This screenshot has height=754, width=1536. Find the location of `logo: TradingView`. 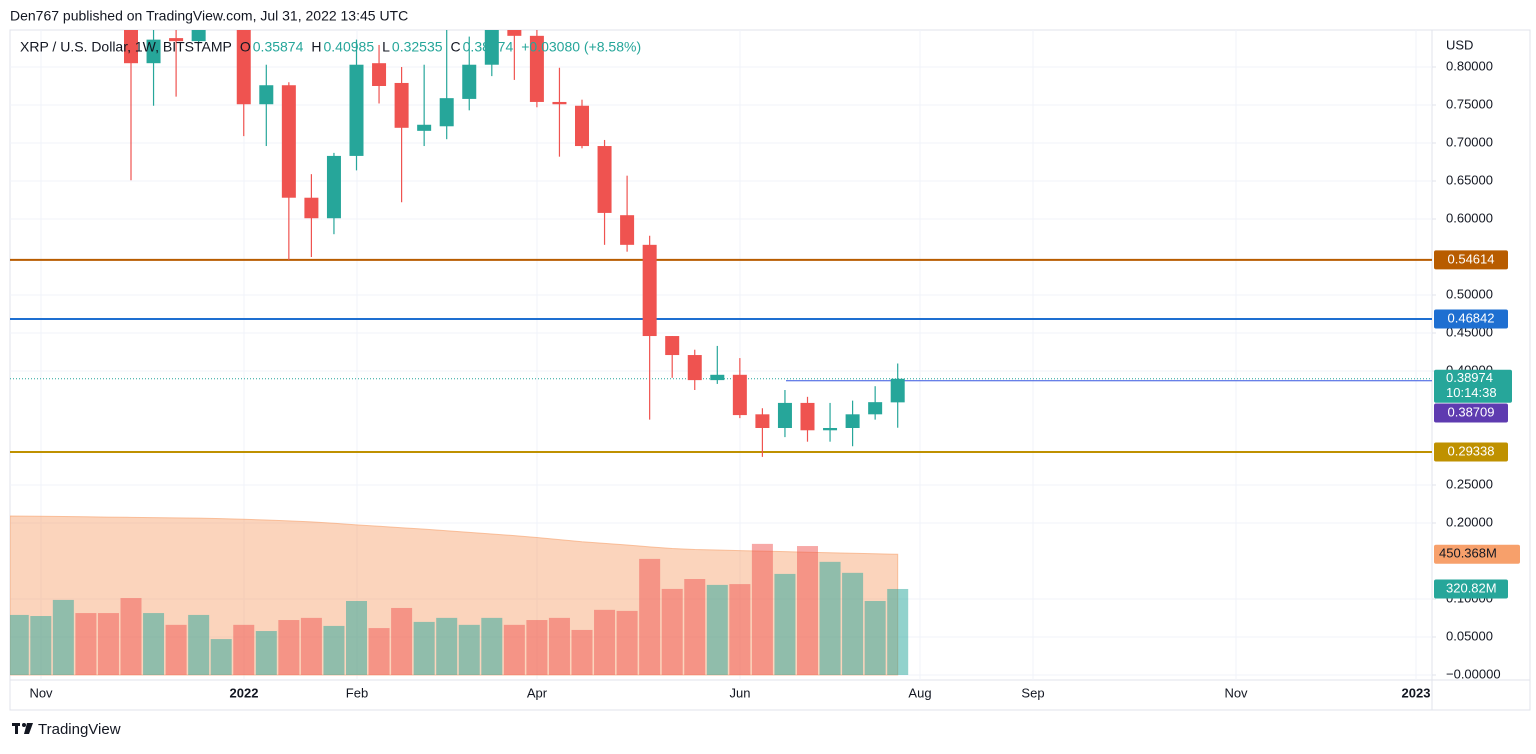

logo: TradingView is located at coordinates (66, 729).